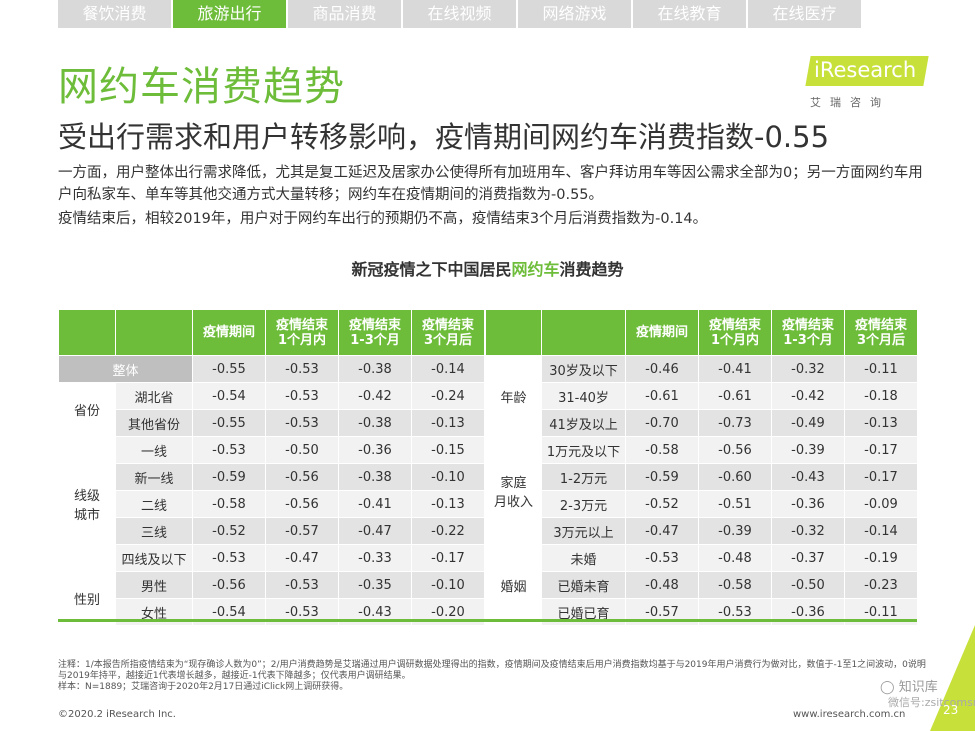 Image resolution: width=975 pixels, height=731 pixels. What do you see at coordinates (662, 504) in the screenshot?
I see `value-cell: -0.52` at bounding box center [662, 504].